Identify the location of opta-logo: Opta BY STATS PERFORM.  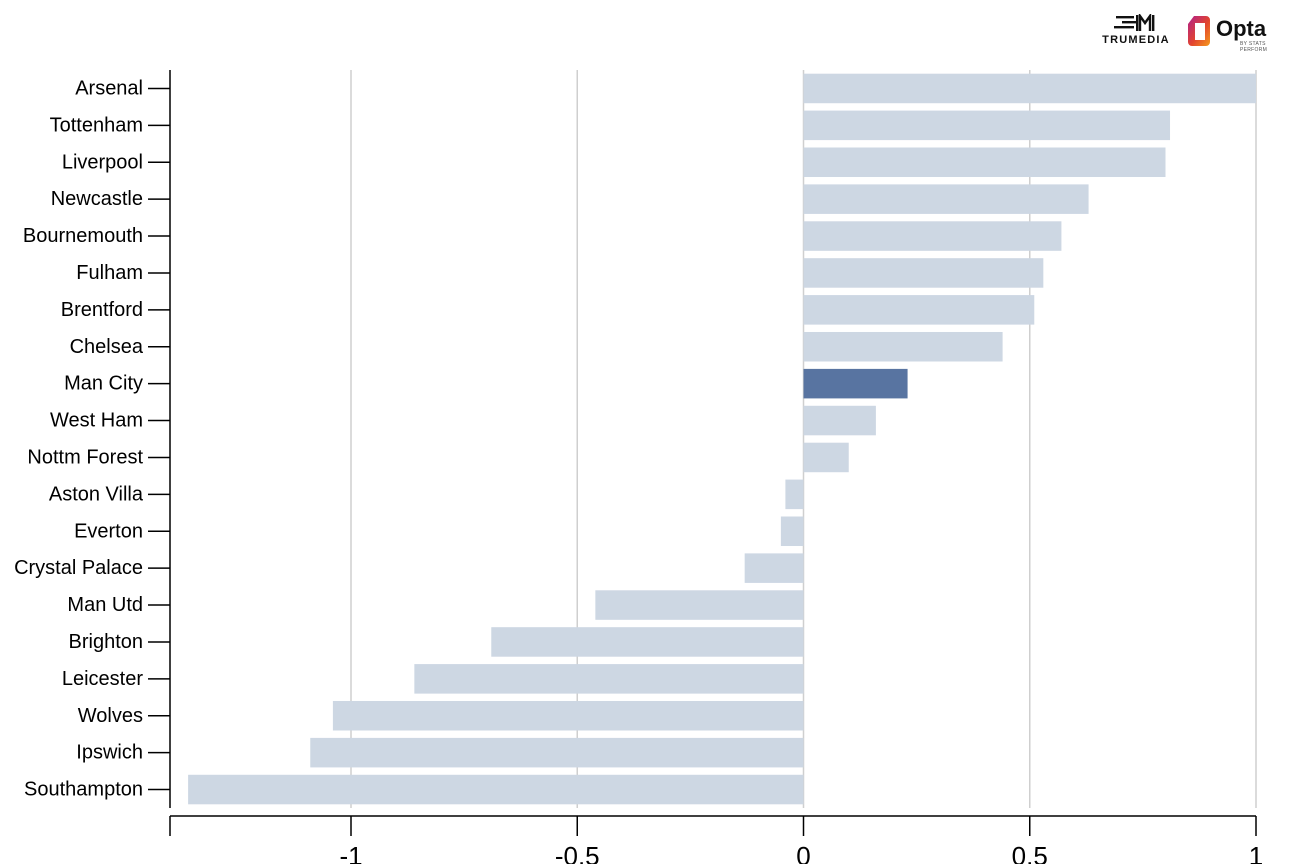
(1236, 32).